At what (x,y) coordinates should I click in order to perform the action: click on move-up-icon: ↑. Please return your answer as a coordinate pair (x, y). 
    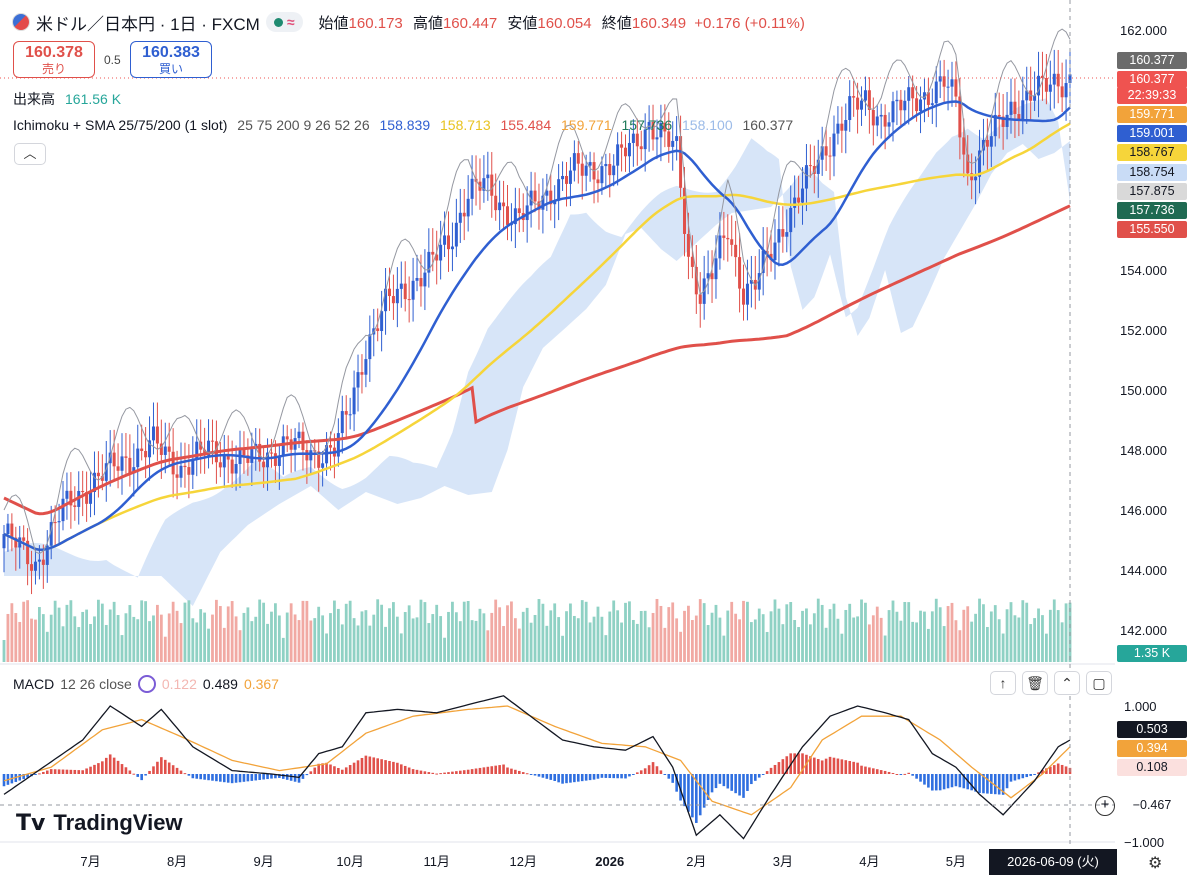
    Looking at the image, I should click on (1003, 683).